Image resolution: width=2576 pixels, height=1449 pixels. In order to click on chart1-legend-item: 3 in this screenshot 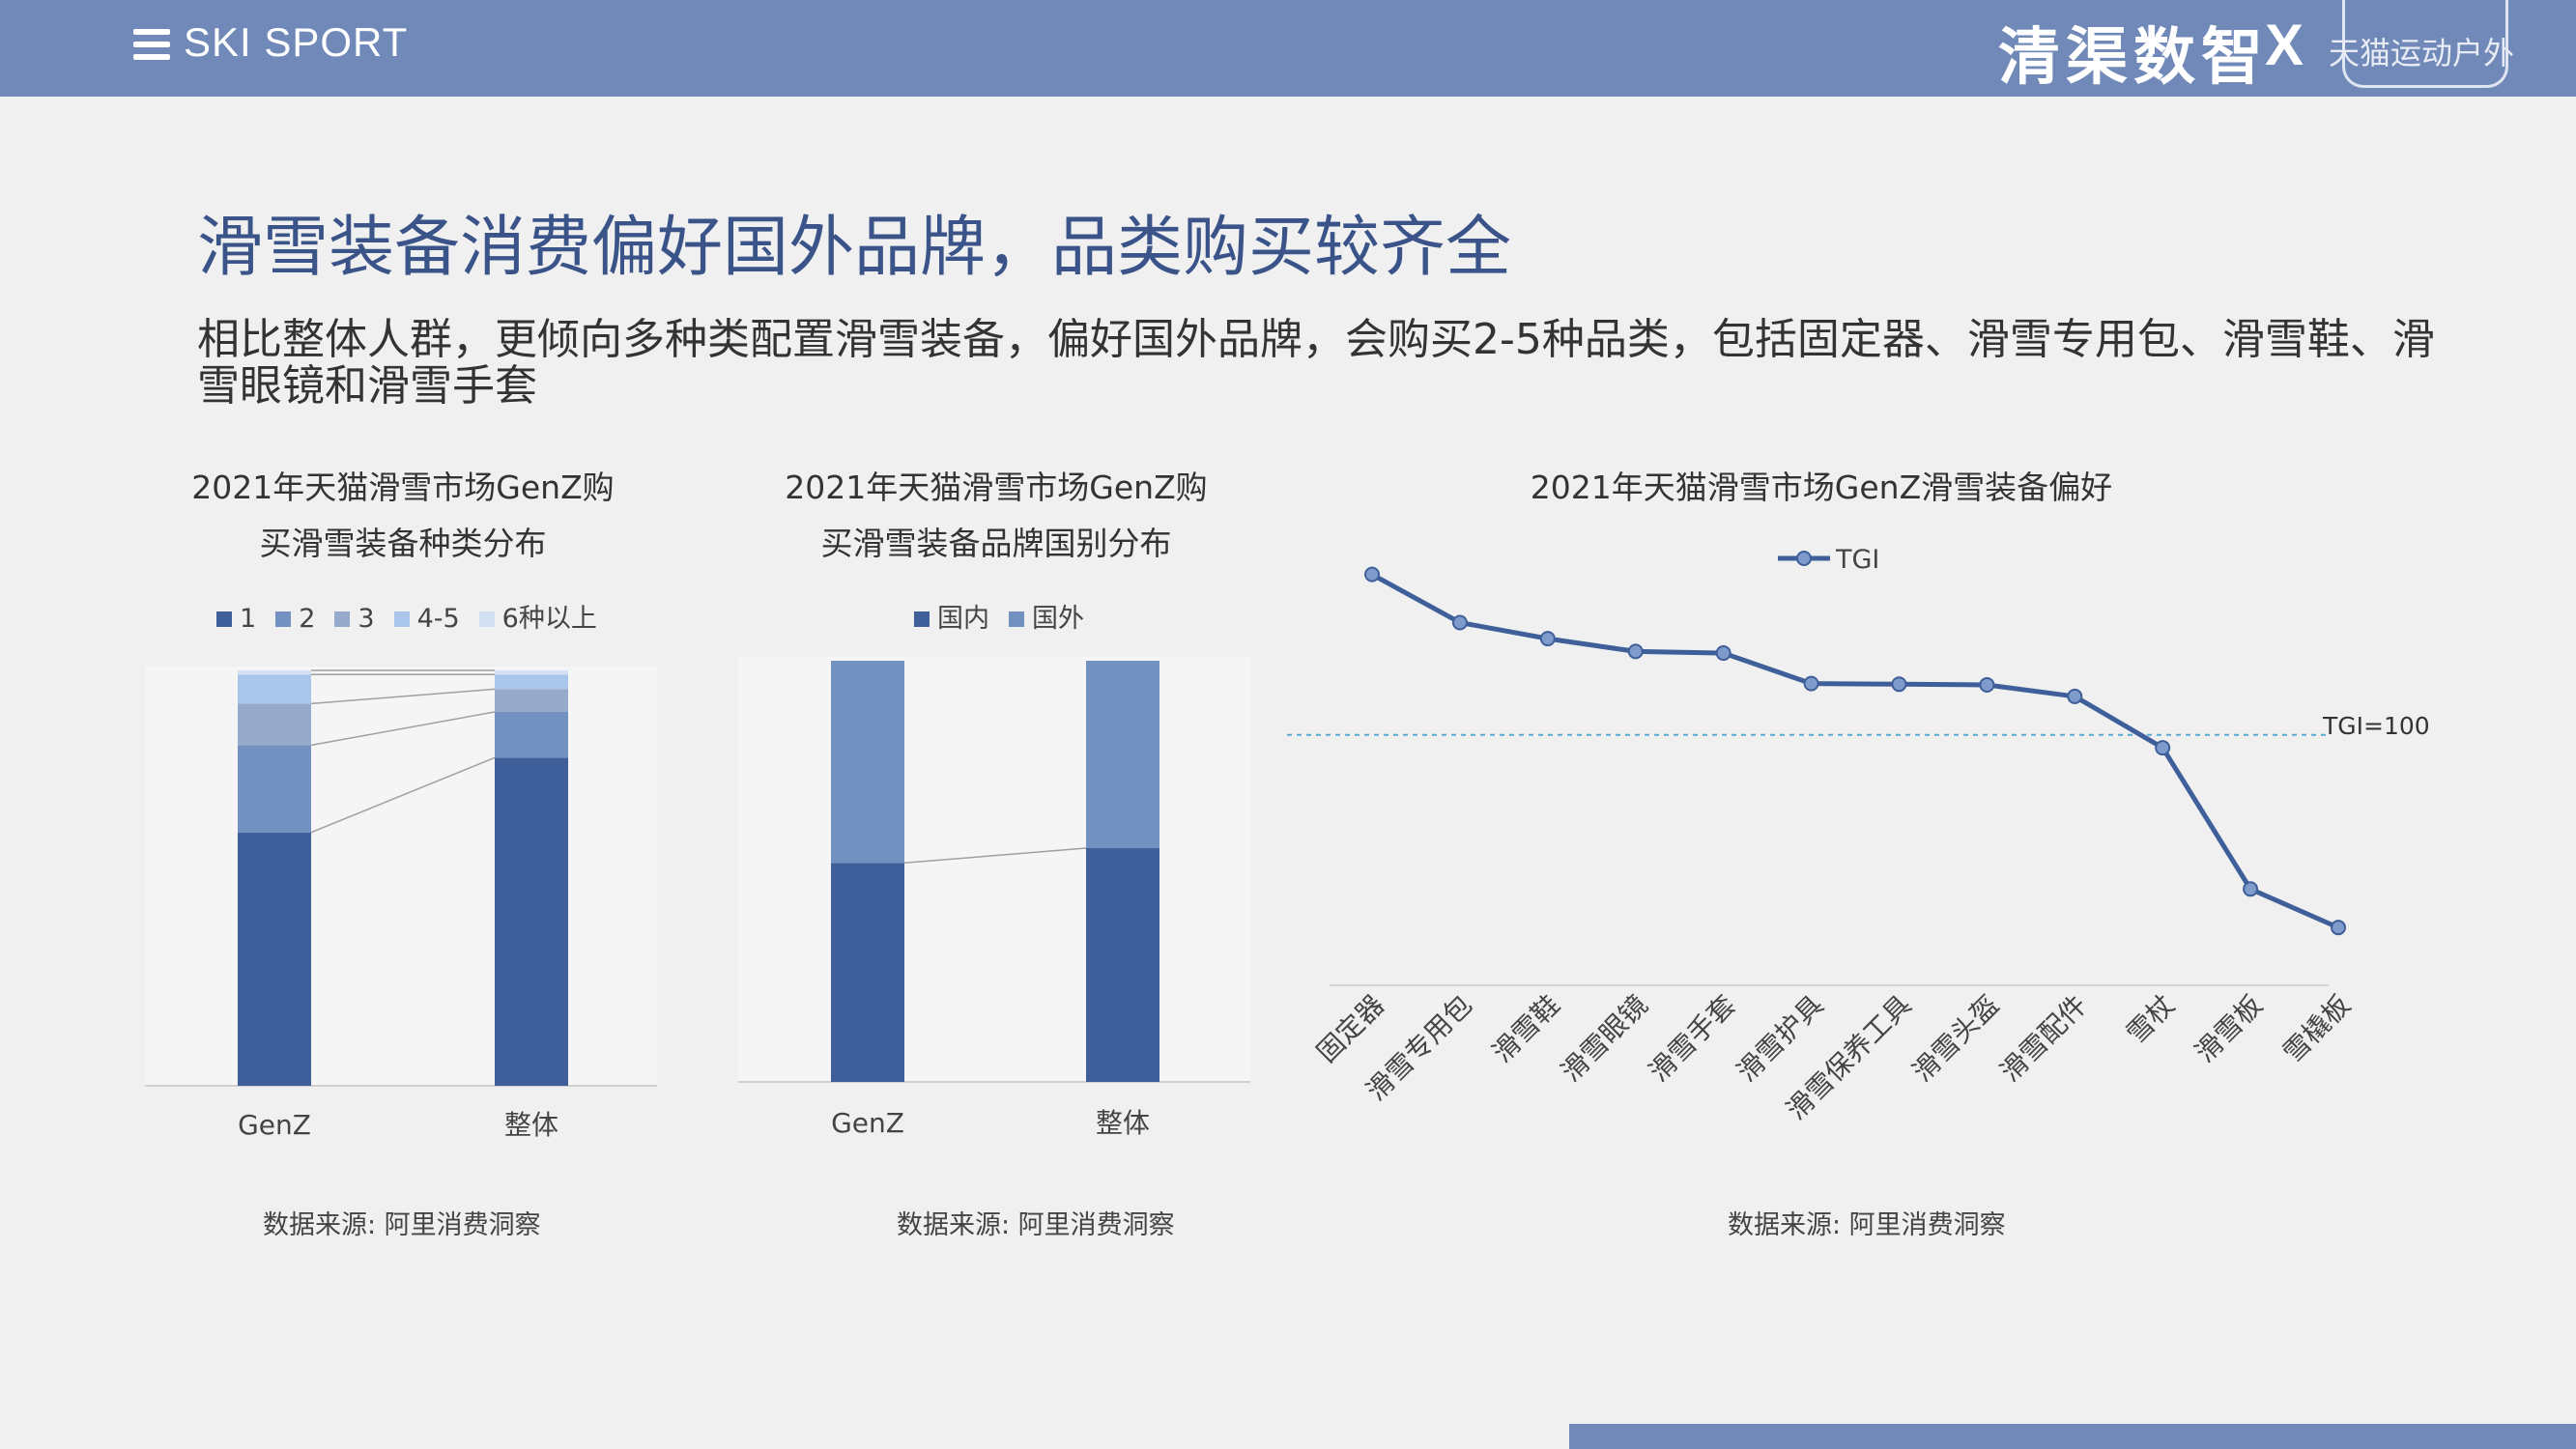, I will do `click(355, 619)`.